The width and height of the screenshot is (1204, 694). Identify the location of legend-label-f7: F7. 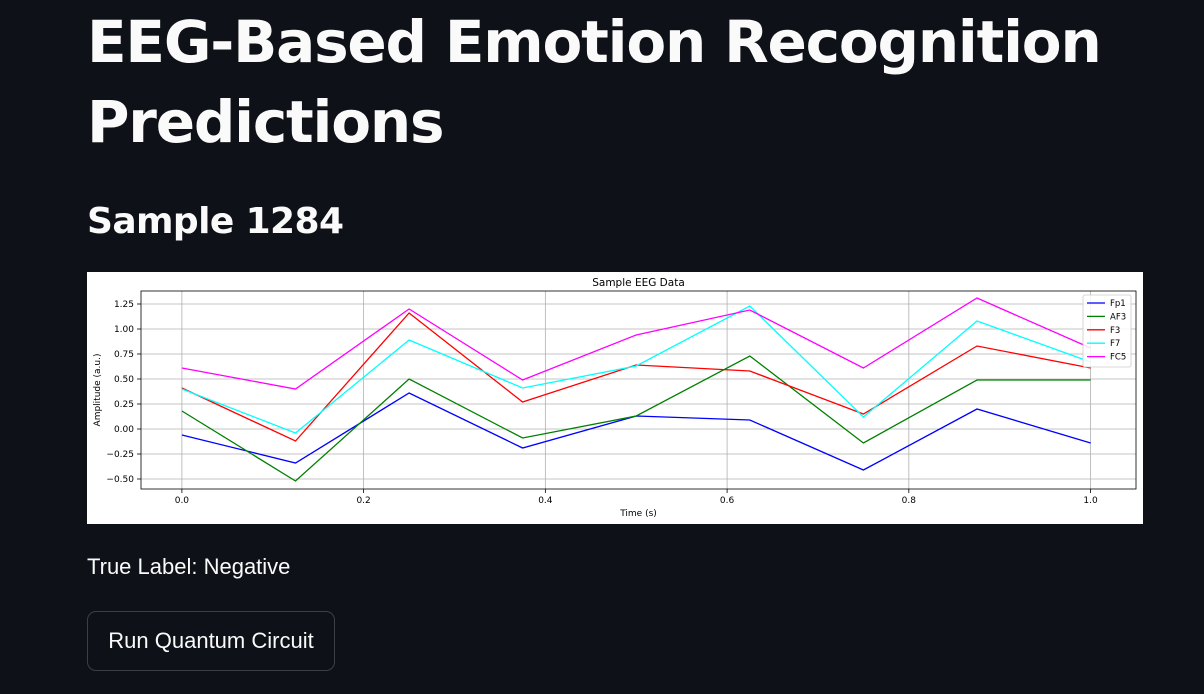
(1115, 344).